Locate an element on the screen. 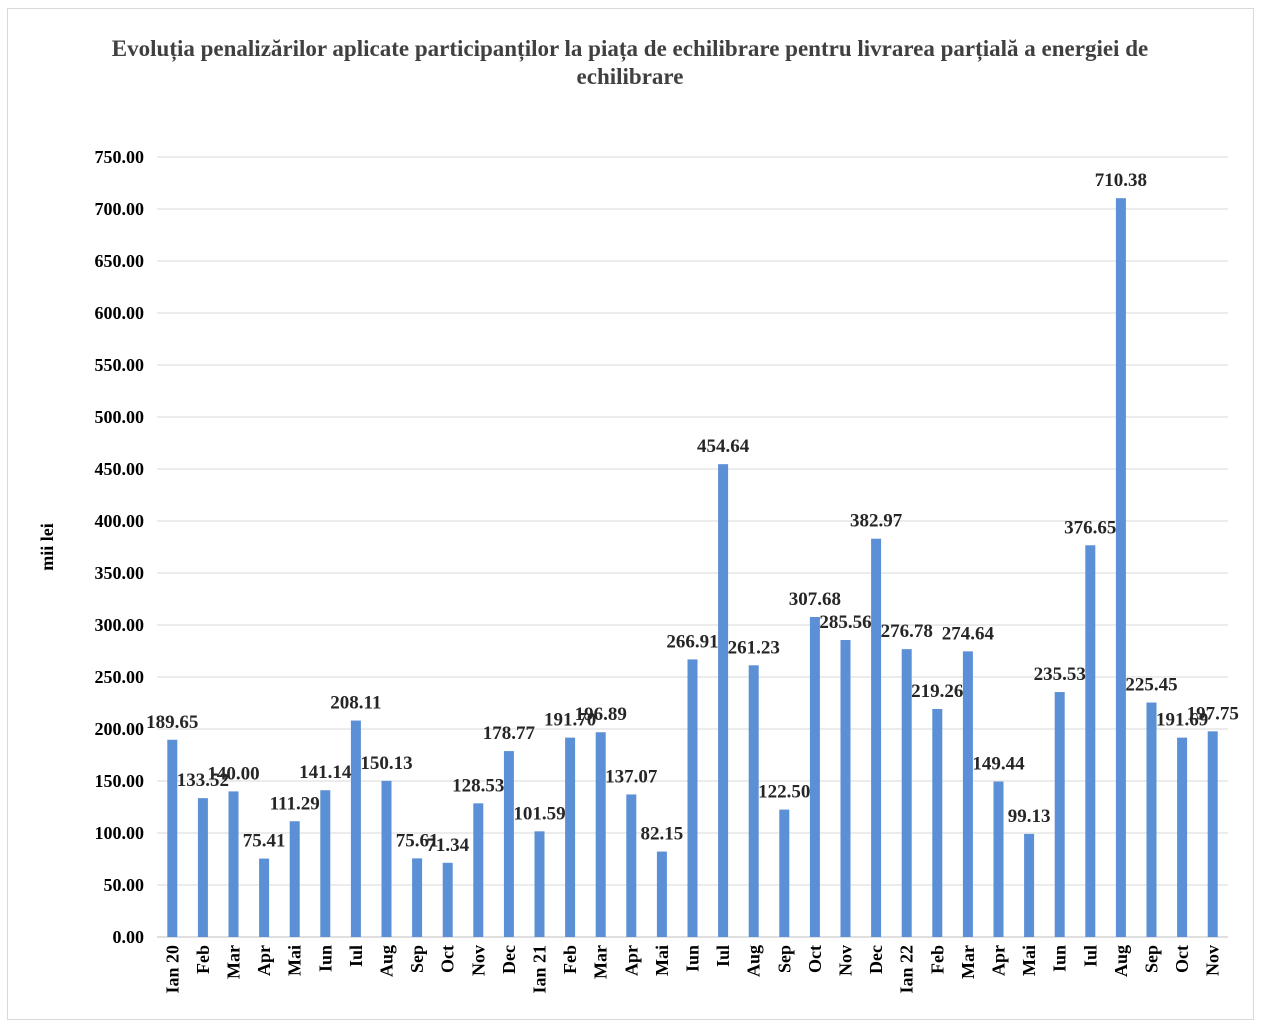 The width and height of the screenshot is (1263, 1027). data-label: 178.77 is located at coordinates (509, 733).